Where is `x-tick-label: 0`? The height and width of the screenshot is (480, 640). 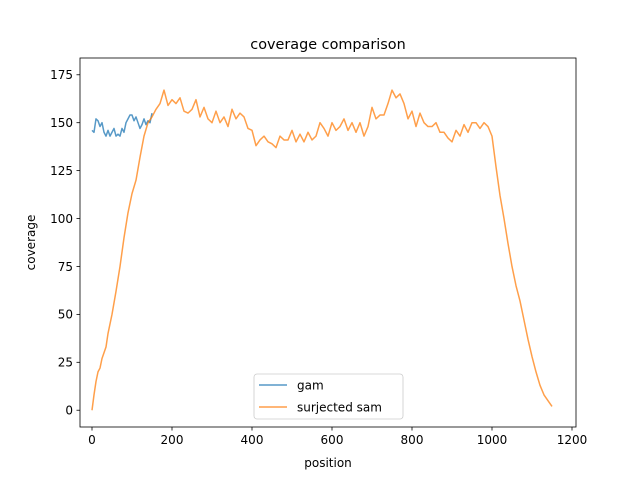
x-tick-label: 0 is located at coordinates (92, 440).